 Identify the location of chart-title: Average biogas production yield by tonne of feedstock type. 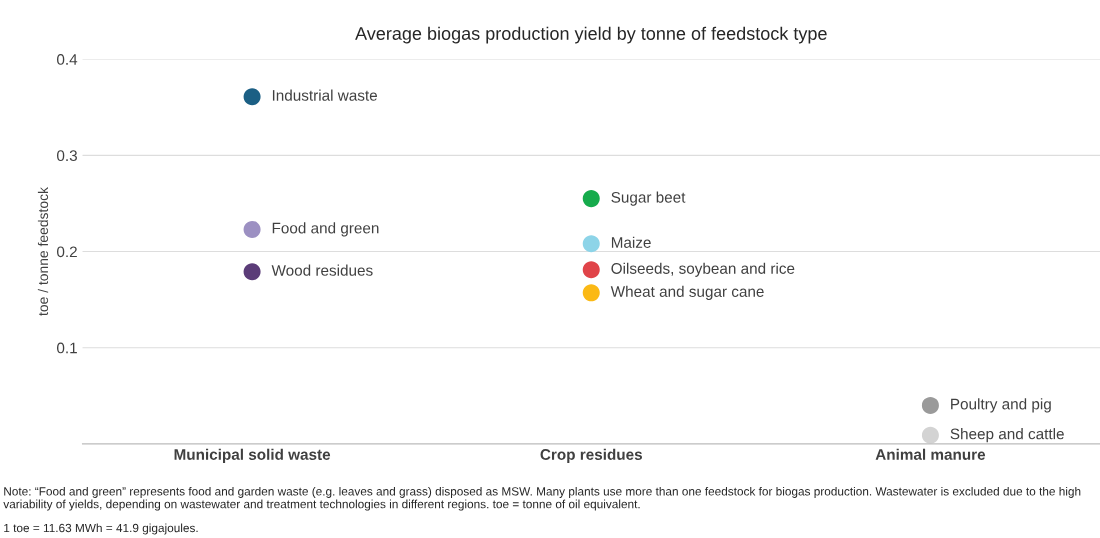
(591, 35).